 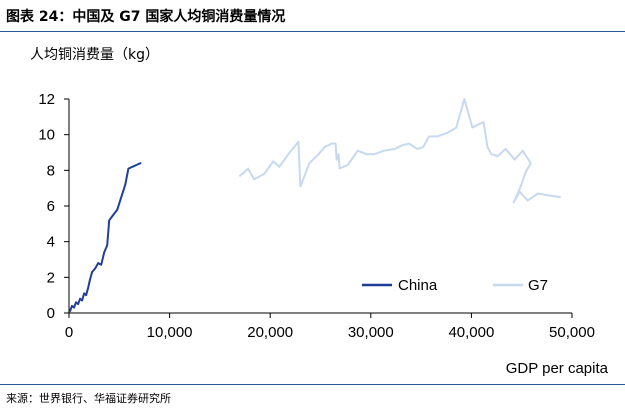 I want to click on legend-g7-label: G7, so click(x=538, y=285).